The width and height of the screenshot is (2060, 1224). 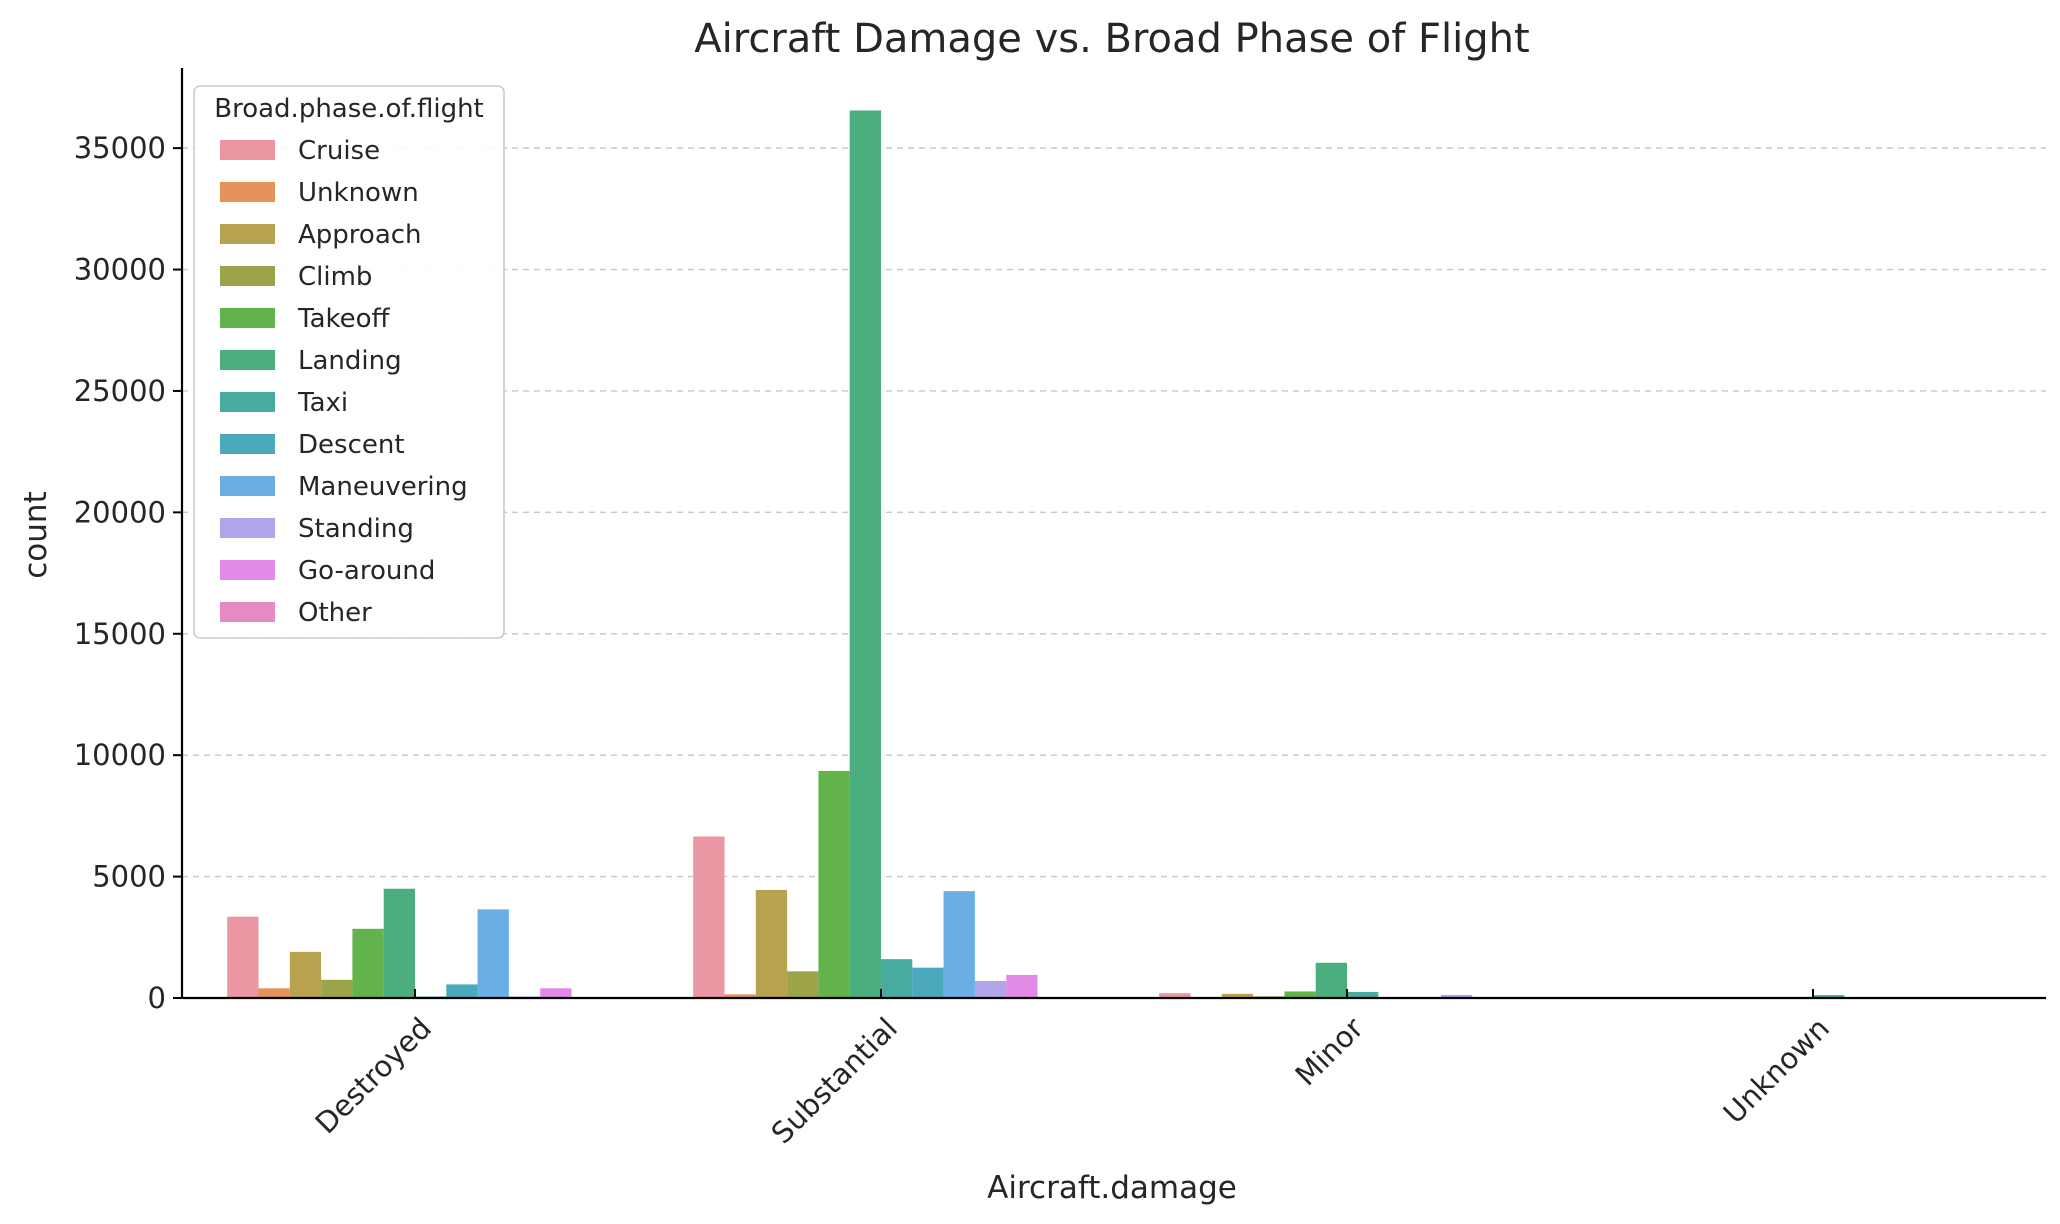 I want to click on bar-minor-standing, so click(x=1456, y=996).